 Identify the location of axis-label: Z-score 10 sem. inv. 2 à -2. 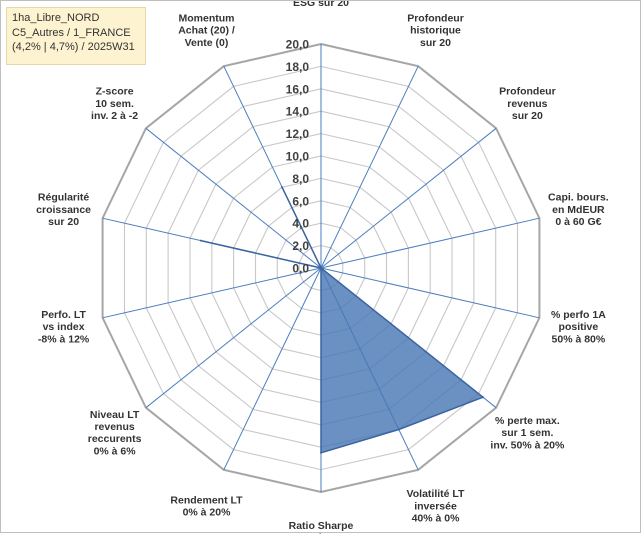
(114, 104).